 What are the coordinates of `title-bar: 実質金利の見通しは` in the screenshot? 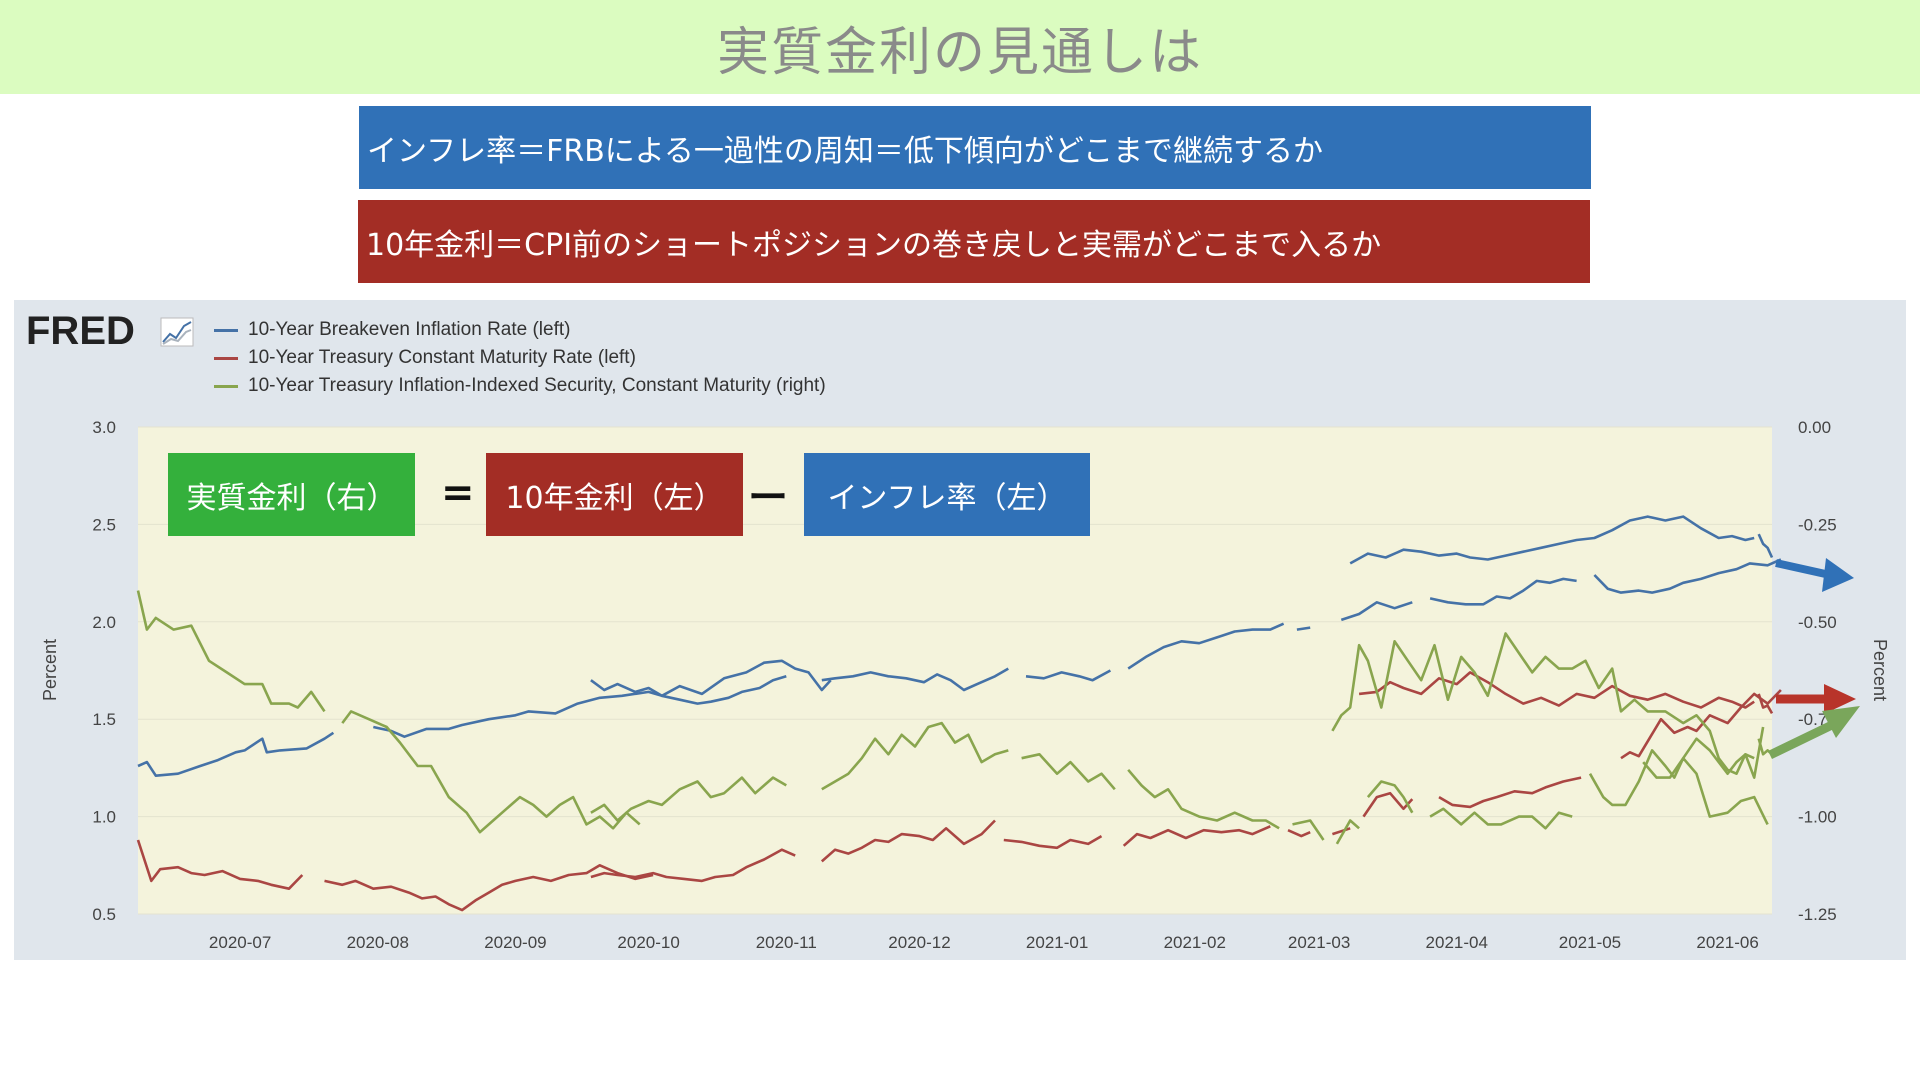 It's located at (960, 47).